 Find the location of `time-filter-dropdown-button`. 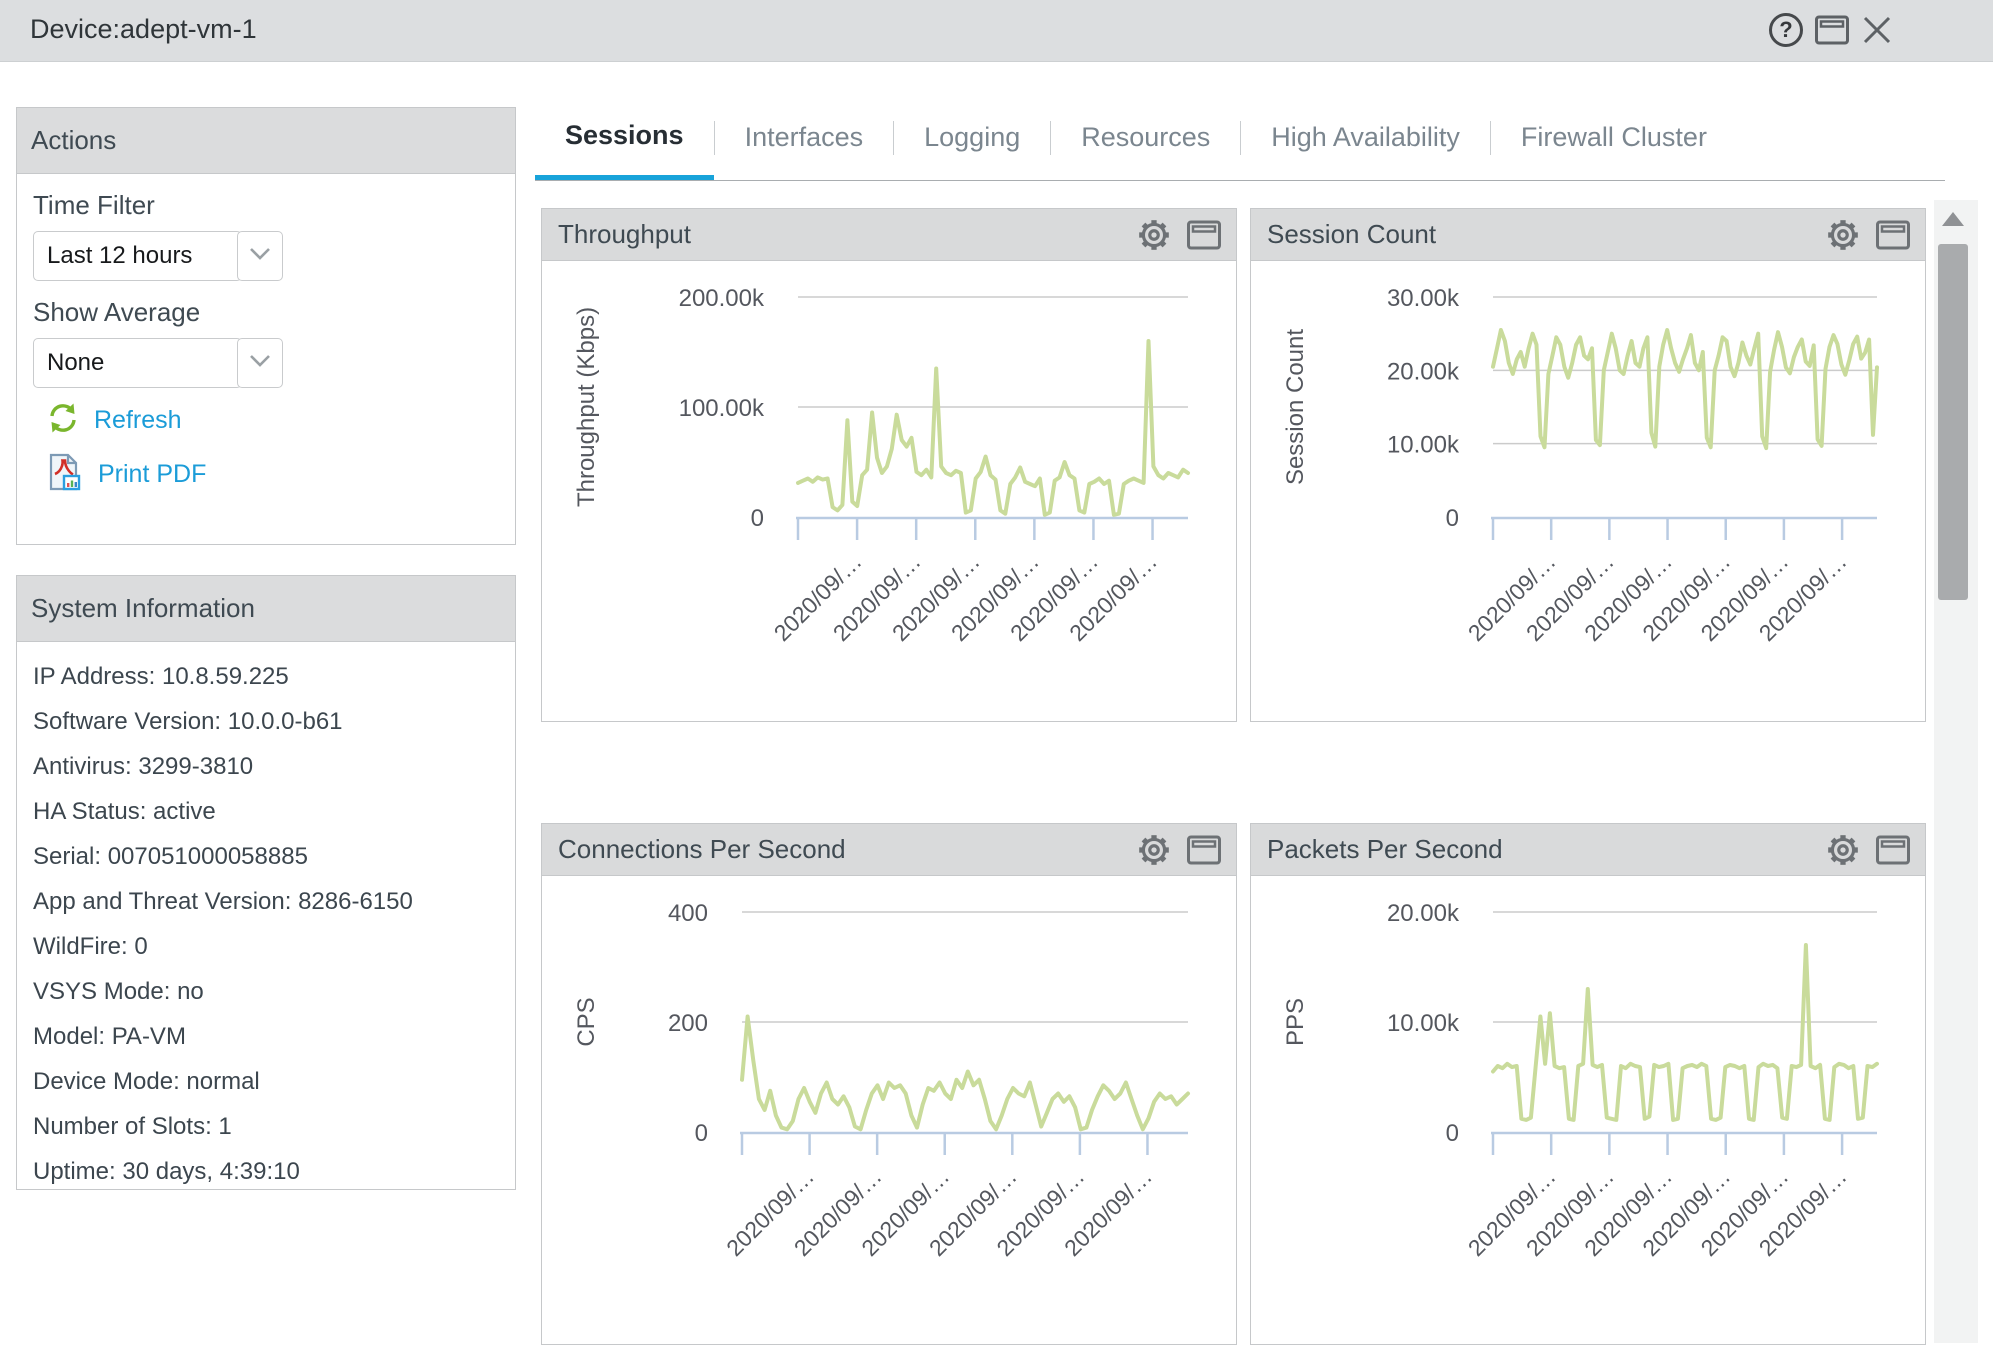

time-filter-dropdown-button is located at coordinates (260, 256).